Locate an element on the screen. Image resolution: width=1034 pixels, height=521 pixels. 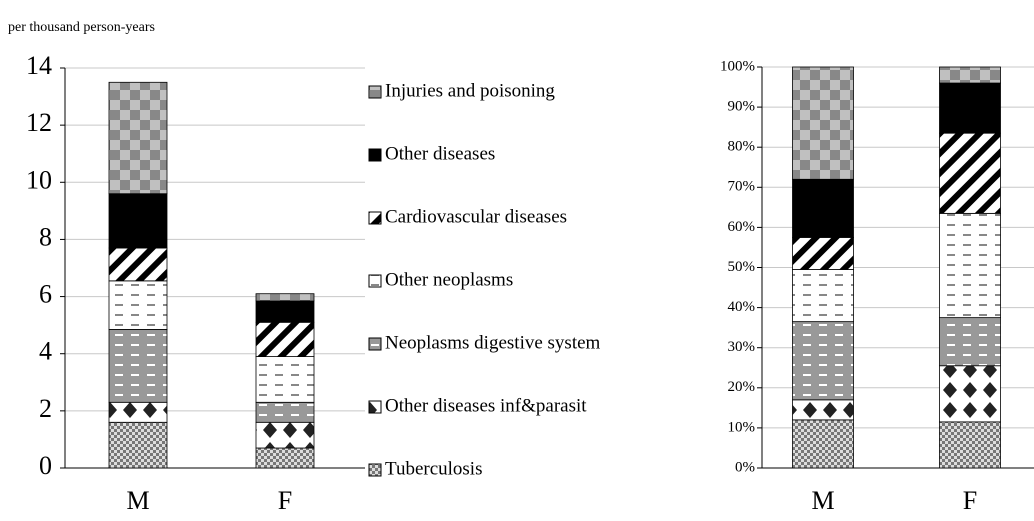
y-tick-label: 100% is located at coordinates (737, 66).